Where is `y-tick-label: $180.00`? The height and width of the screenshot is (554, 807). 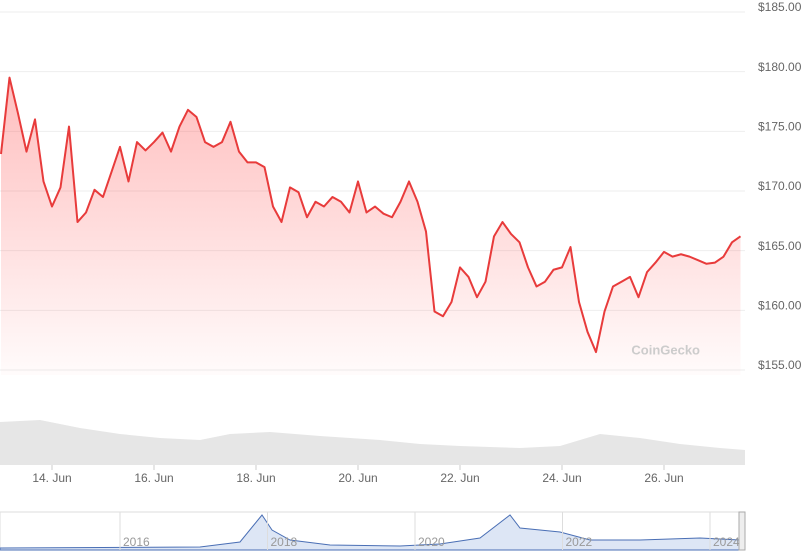
y-tick-label: $180.00 is located at coordinates (780, 67).